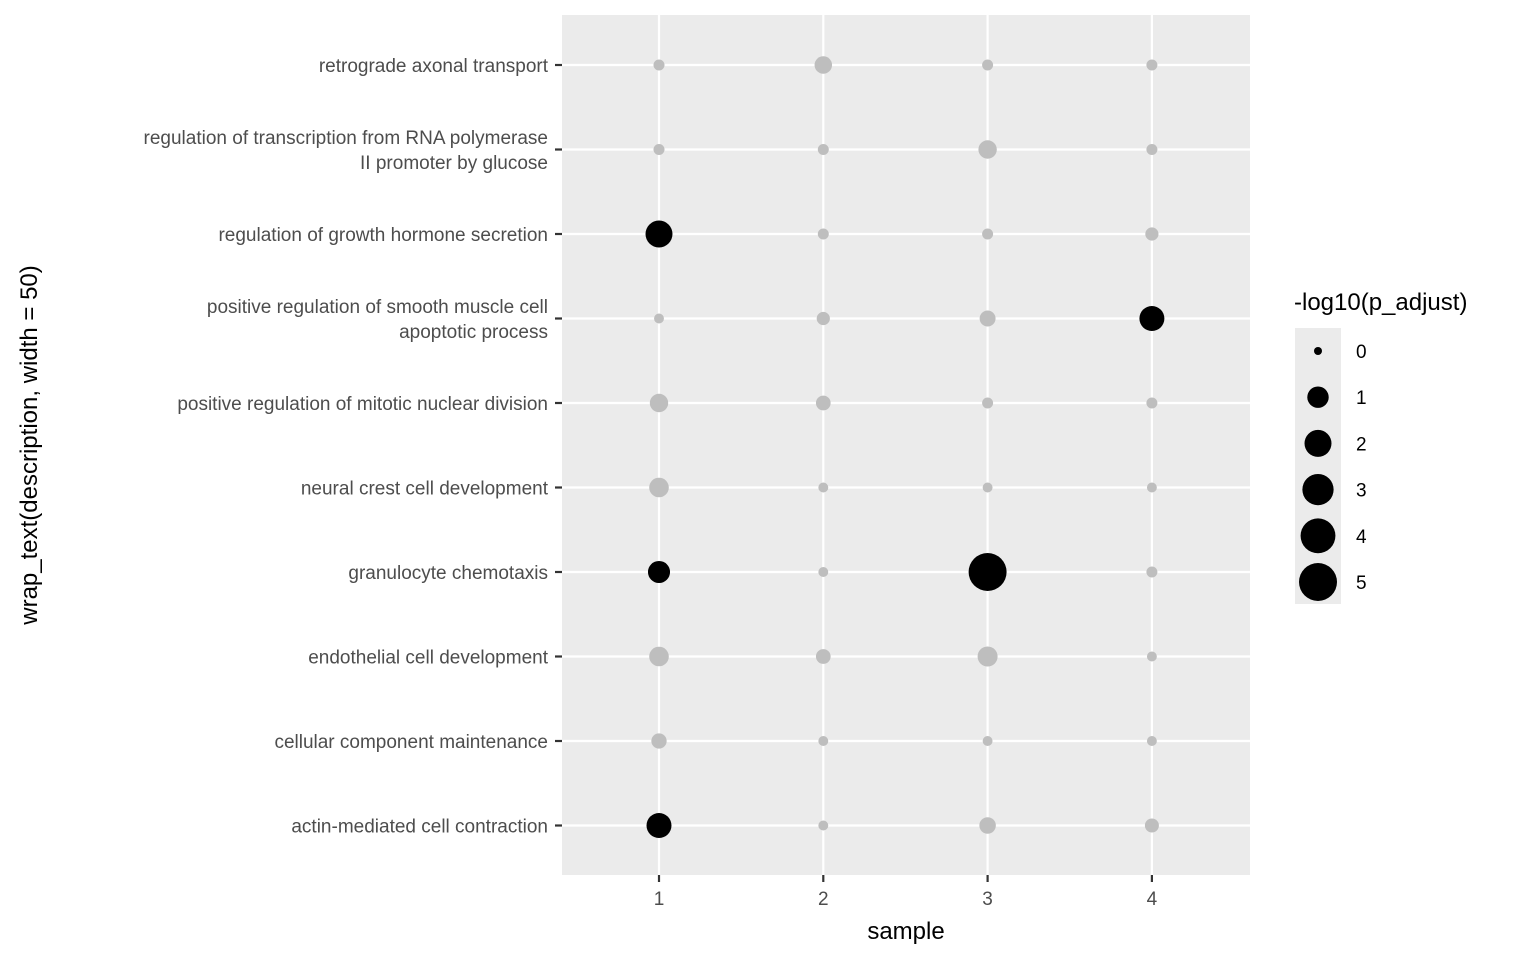  I want to click on y-axis-title: wrap_text(description, width = 50), so click(29, 445).